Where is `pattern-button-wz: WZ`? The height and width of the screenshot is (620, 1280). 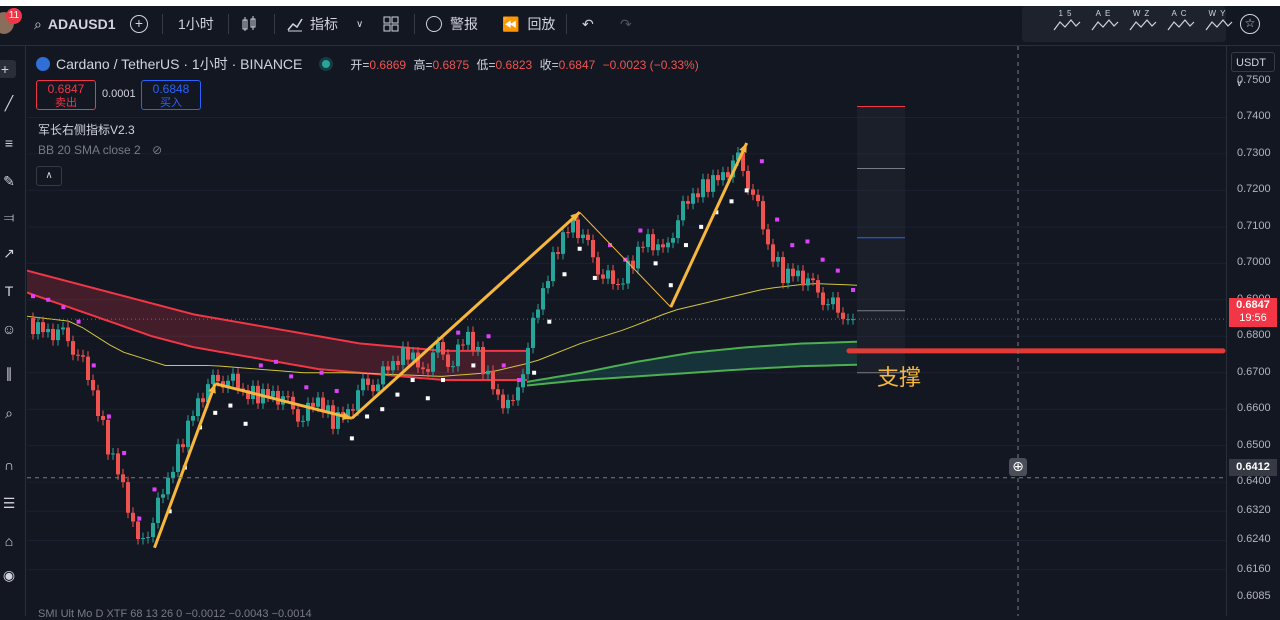
pattern-button-wz: WZ is located at coordinates (1143, 23).